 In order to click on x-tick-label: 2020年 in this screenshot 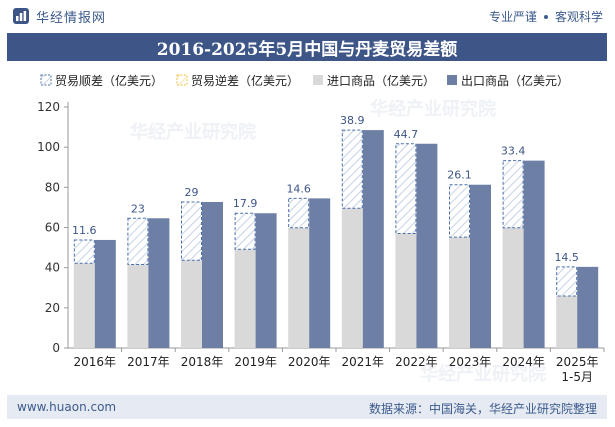, I will do `click(309, 362)`.